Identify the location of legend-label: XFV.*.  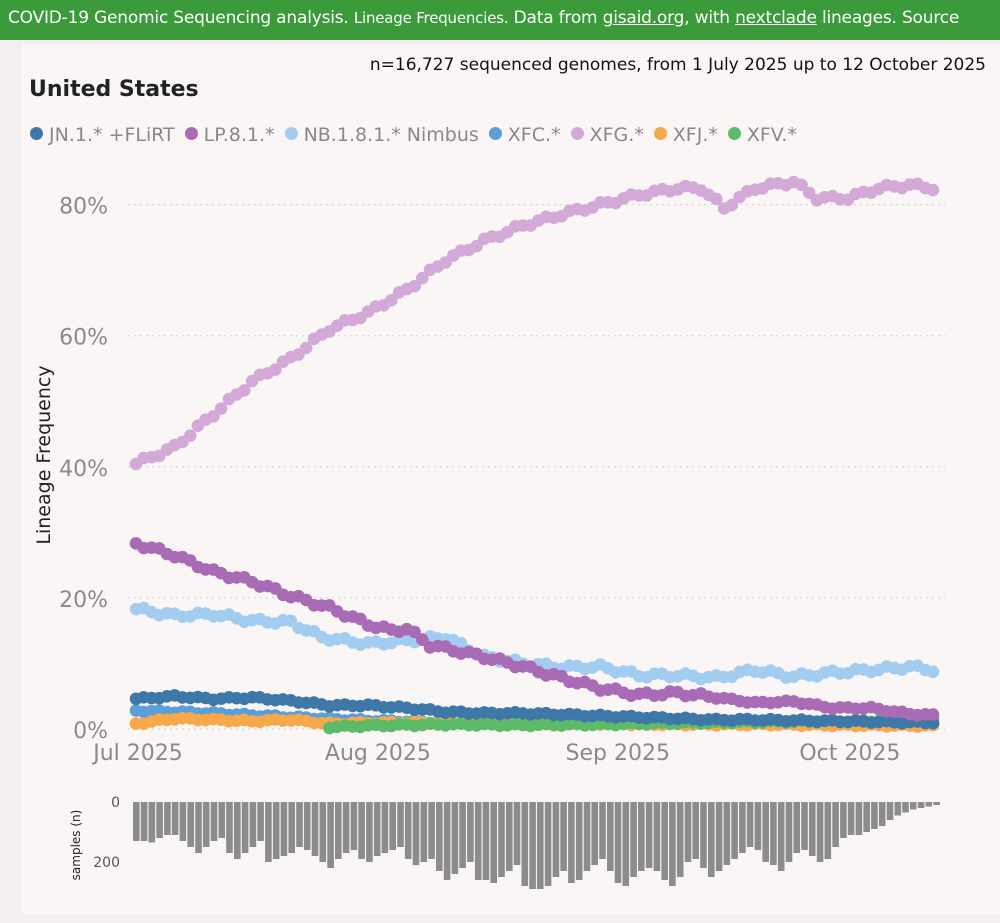
(771, 135).